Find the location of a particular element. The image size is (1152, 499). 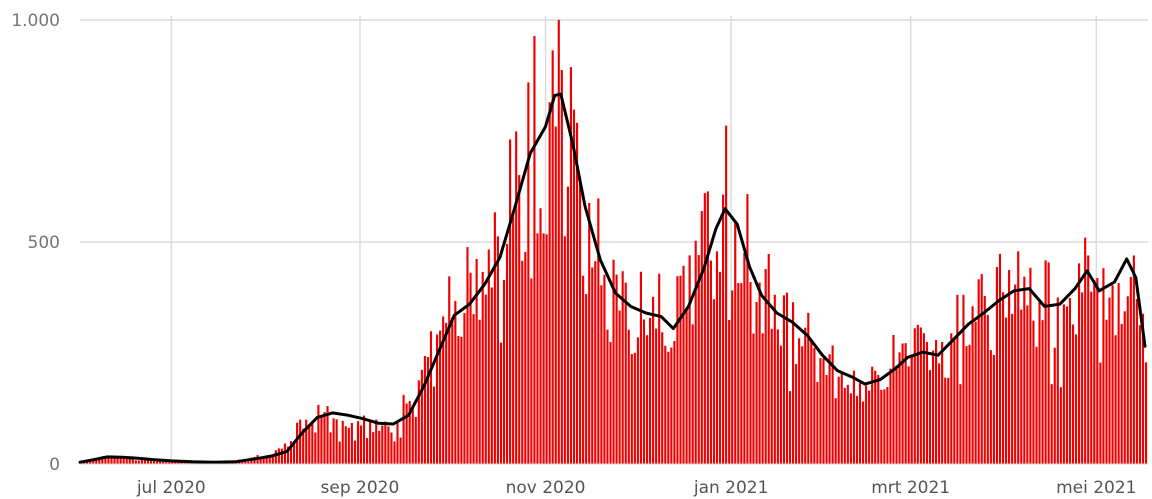

x-tick-label: jul 2020 is located at coordinates (171, 488).